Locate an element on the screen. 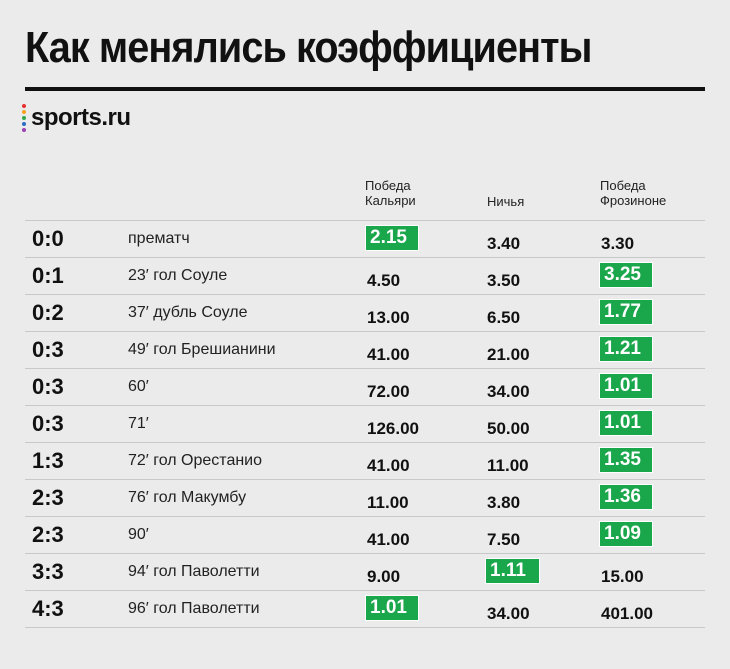  odd-home: 9.00 is located at coordinates (384, 576).